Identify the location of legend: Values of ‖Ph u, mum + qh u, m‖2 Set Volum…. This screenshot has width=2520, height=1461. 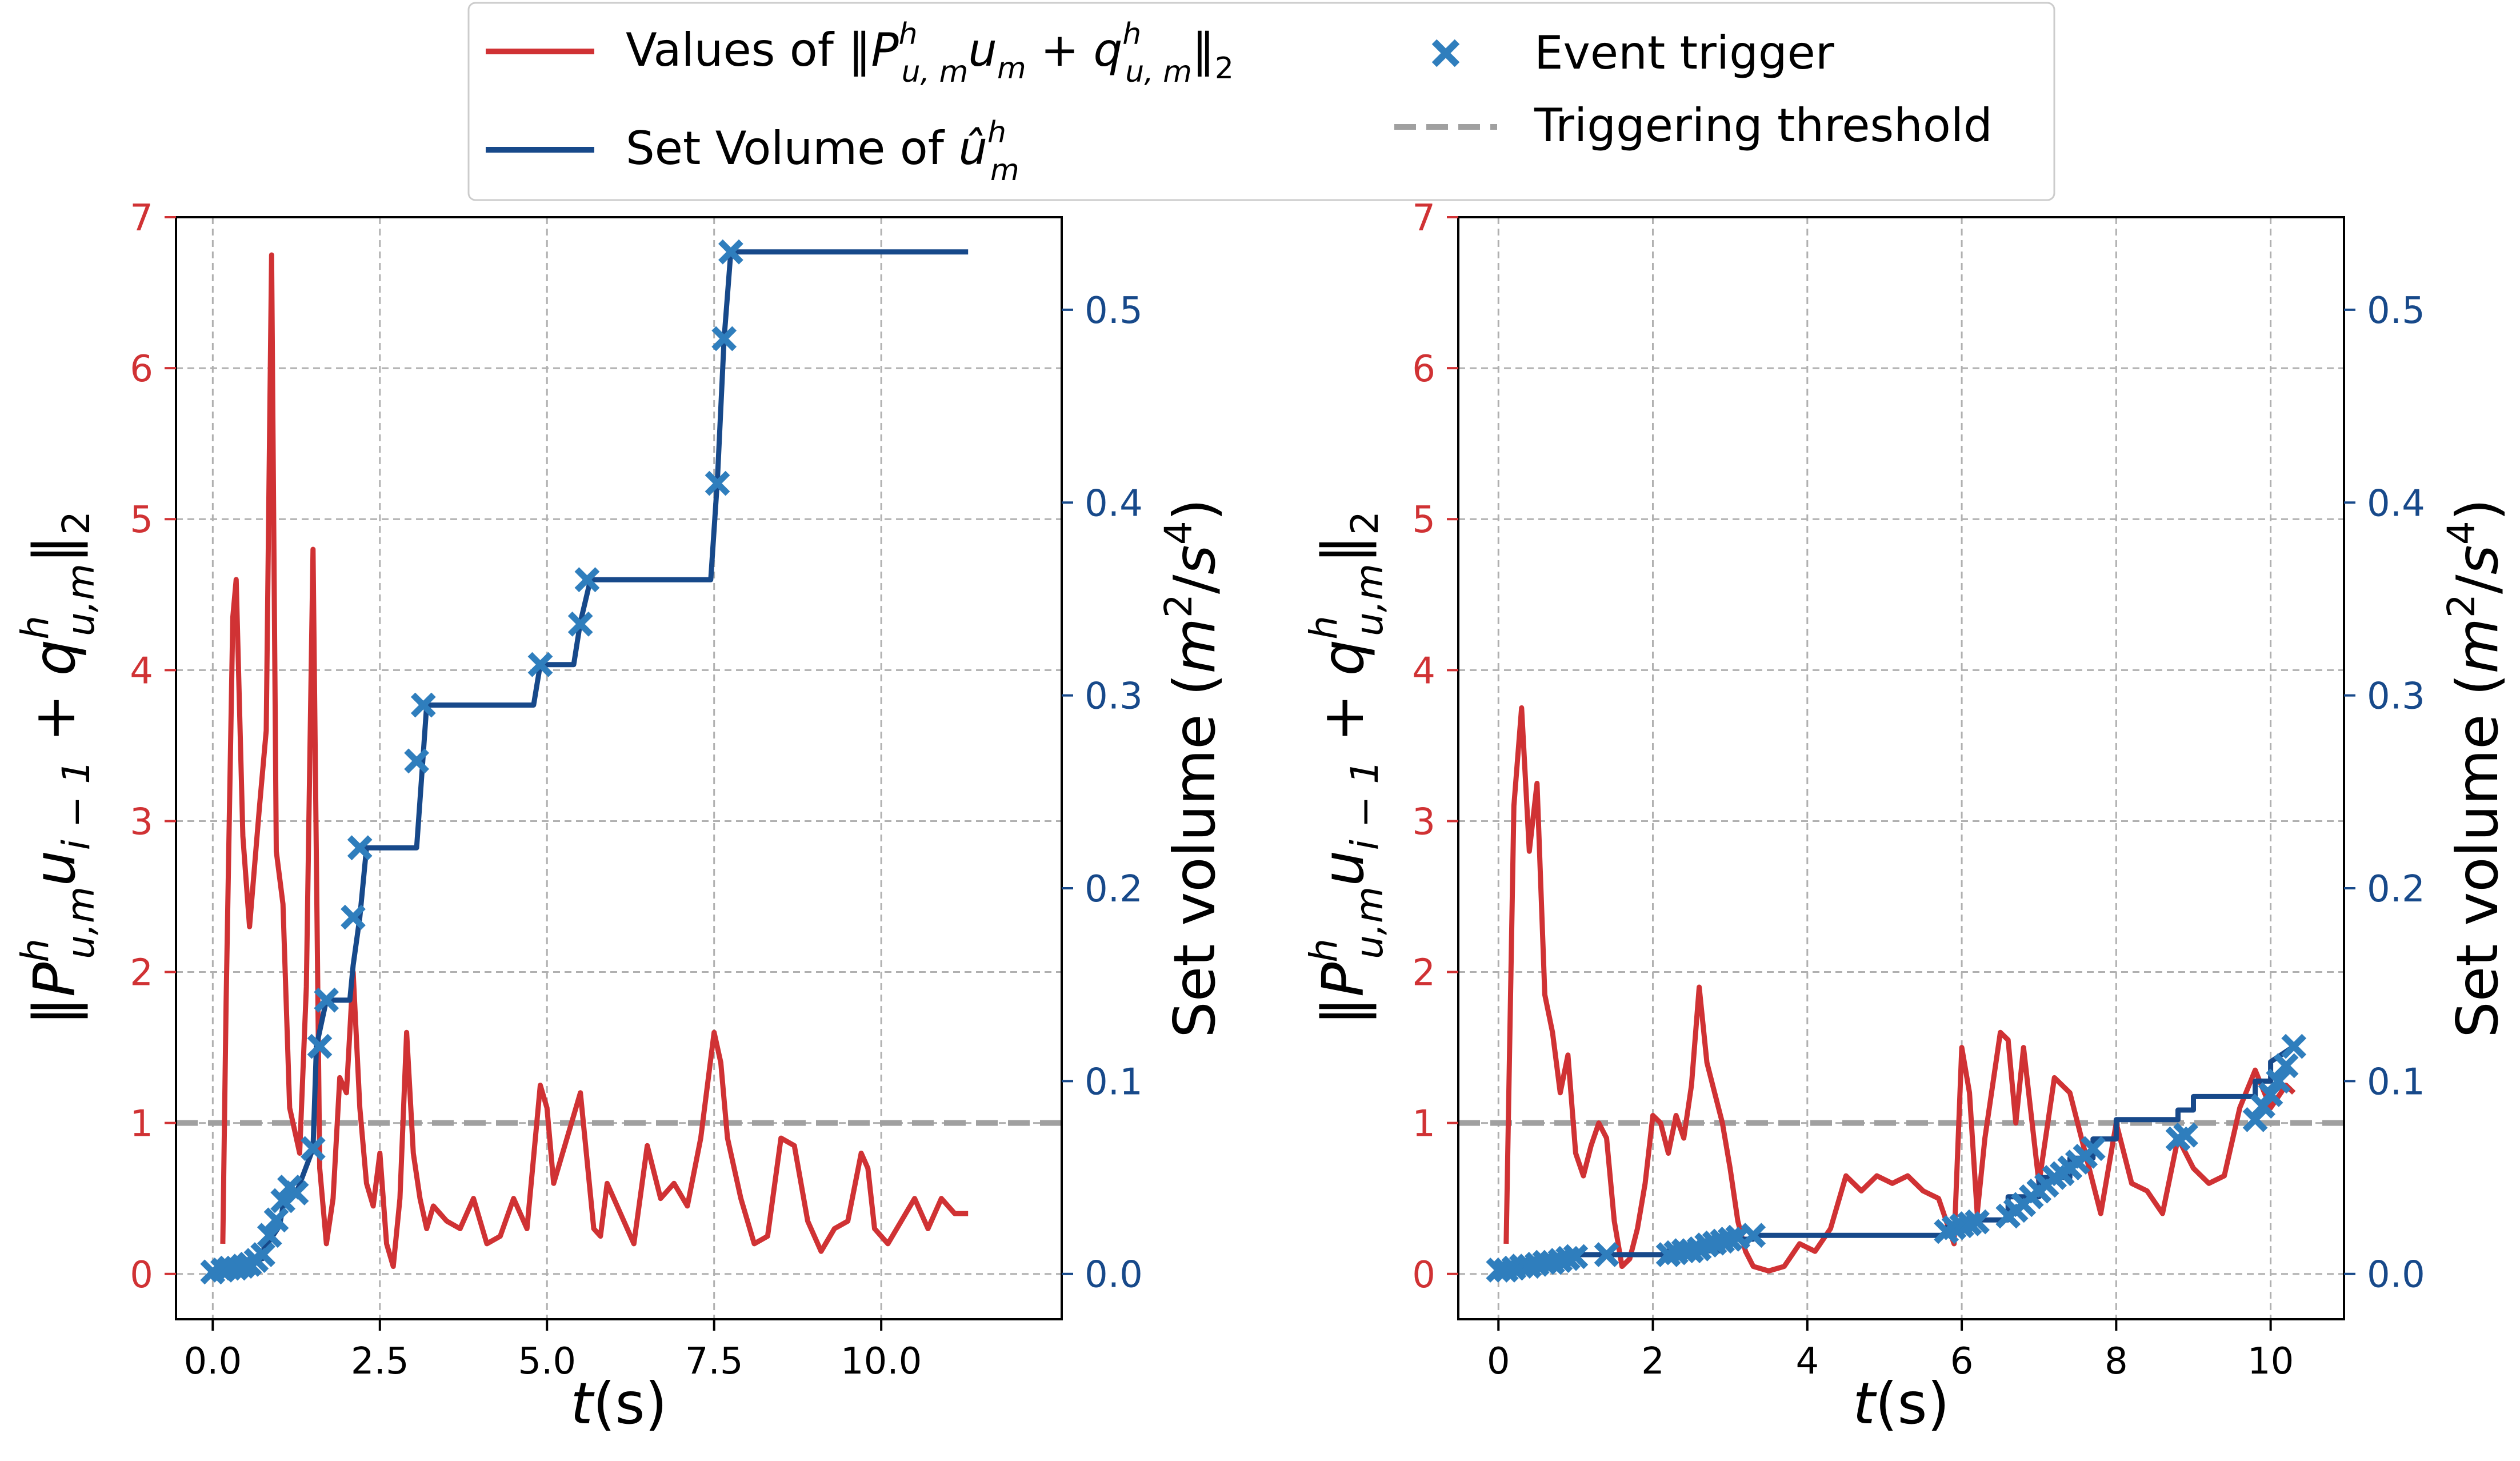
(1261, 101).